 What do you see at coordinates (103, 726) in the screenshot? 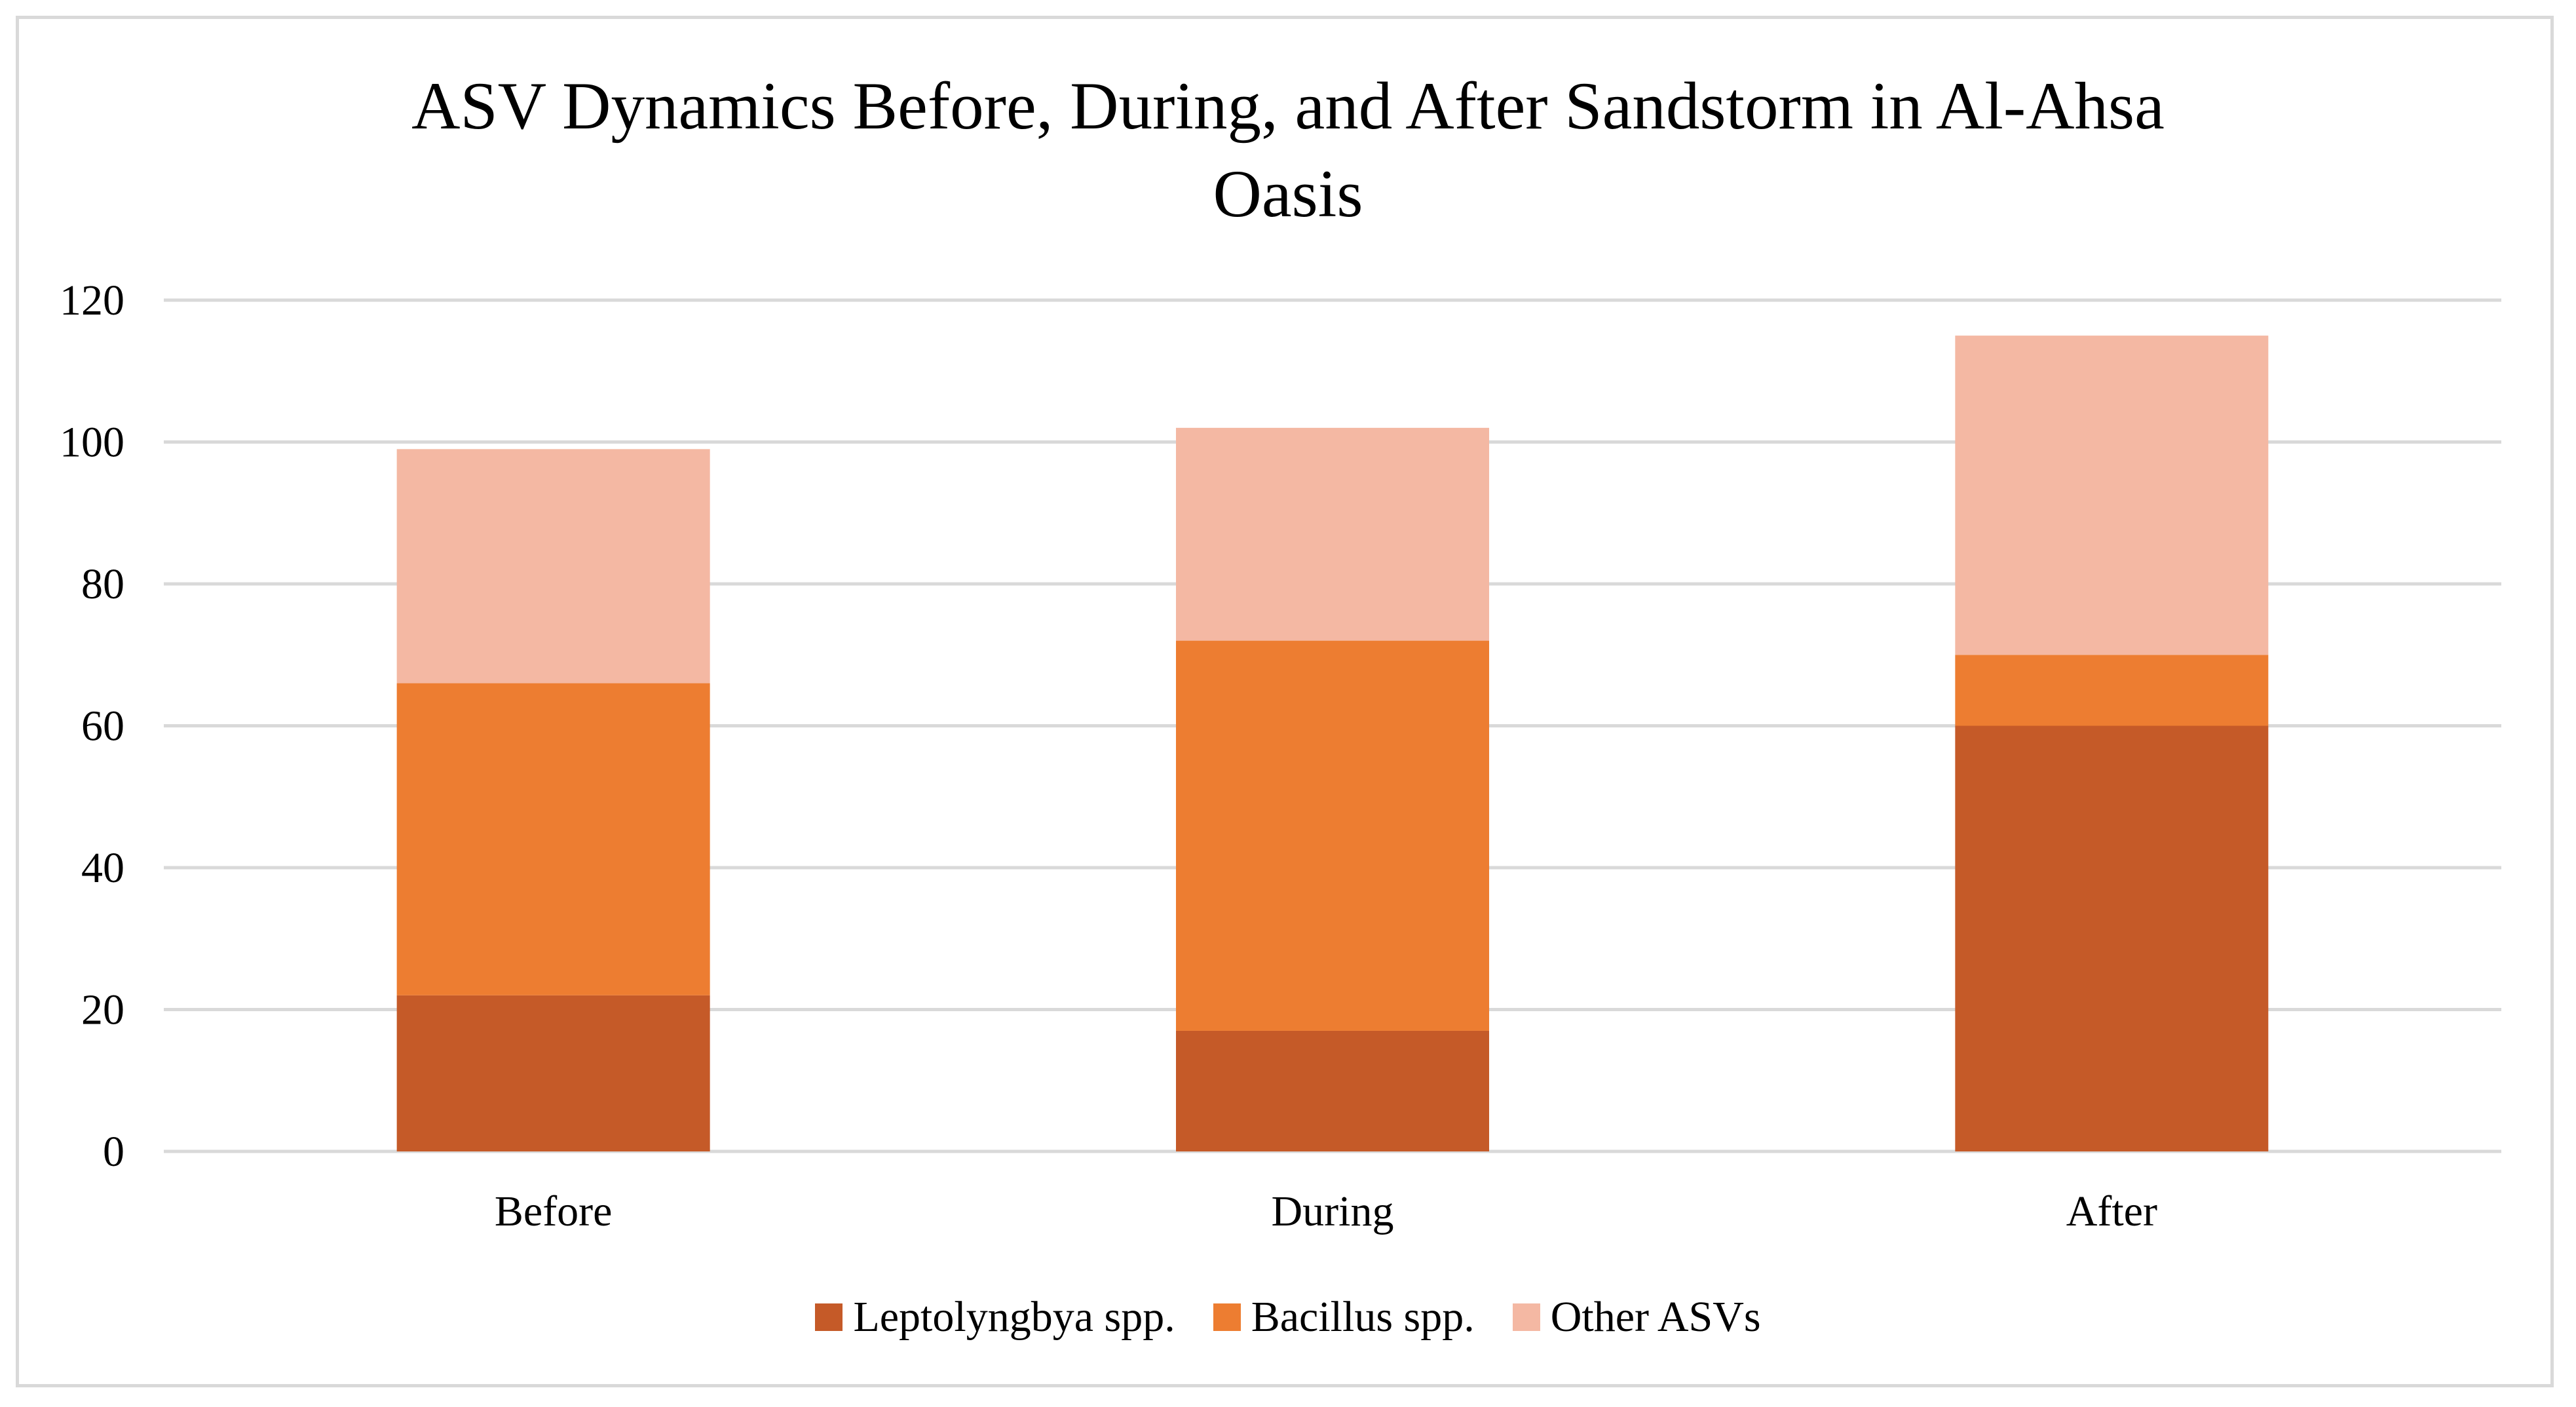
I see `y-tick-label-60: 60` at bounding box center [103, 726].